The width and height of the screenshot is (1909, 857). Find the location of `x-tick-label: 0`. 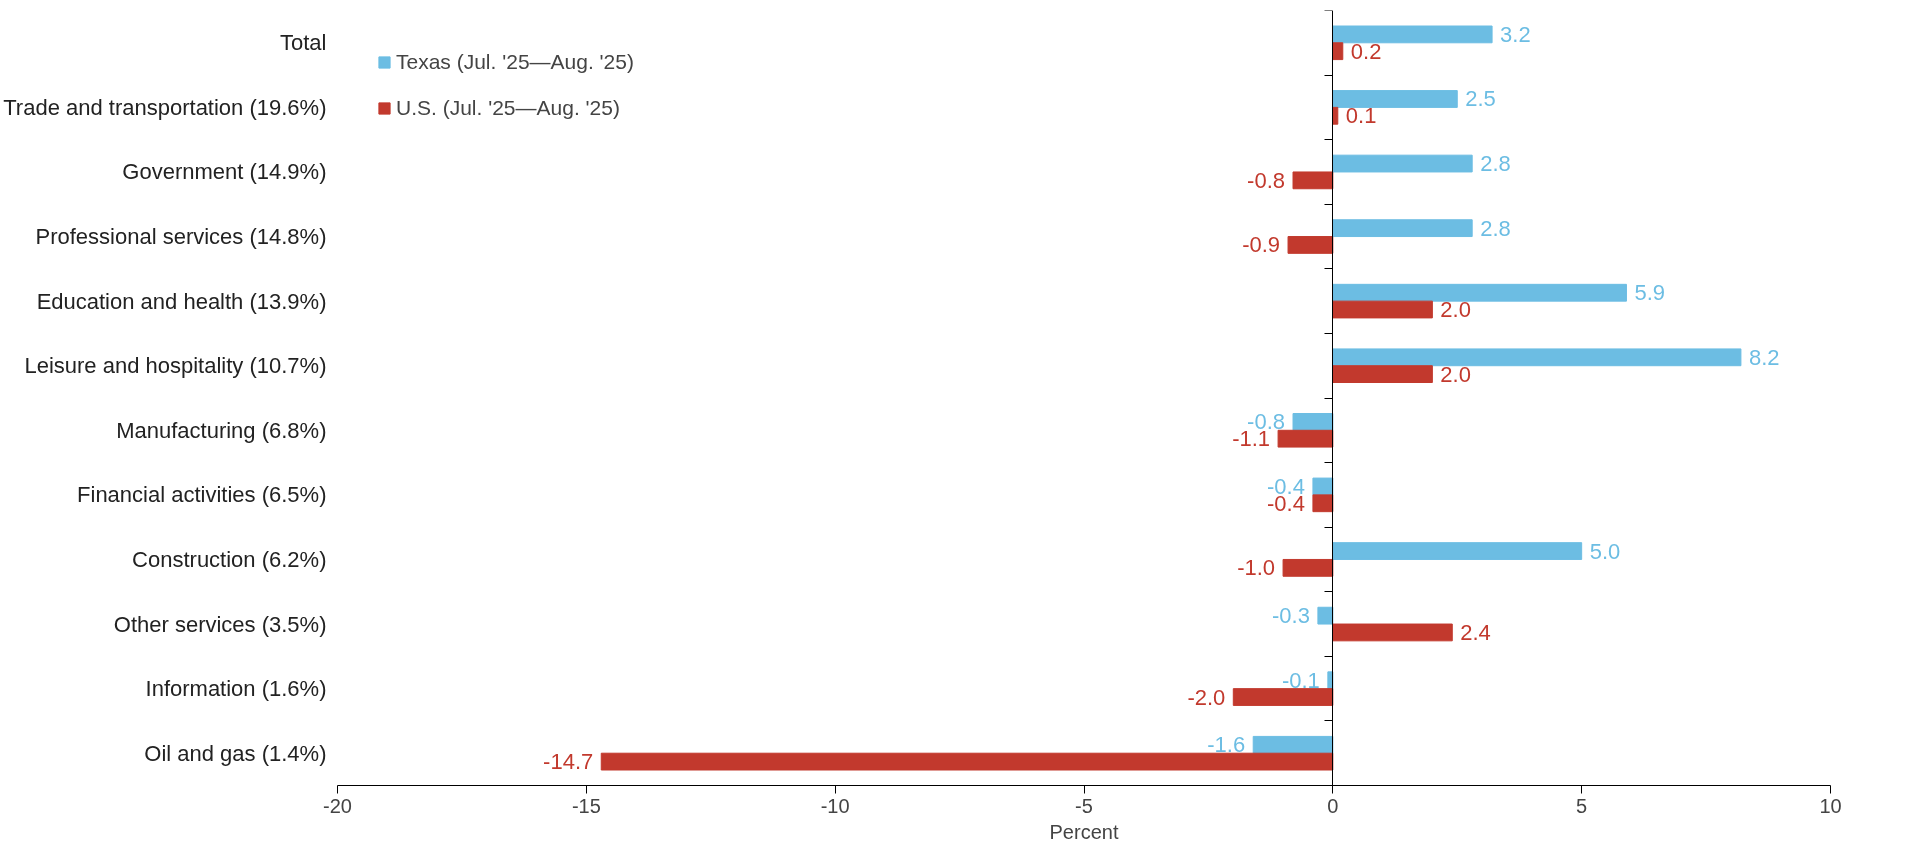

x-tick-label: 0 is located at coordinates (1333, 805).